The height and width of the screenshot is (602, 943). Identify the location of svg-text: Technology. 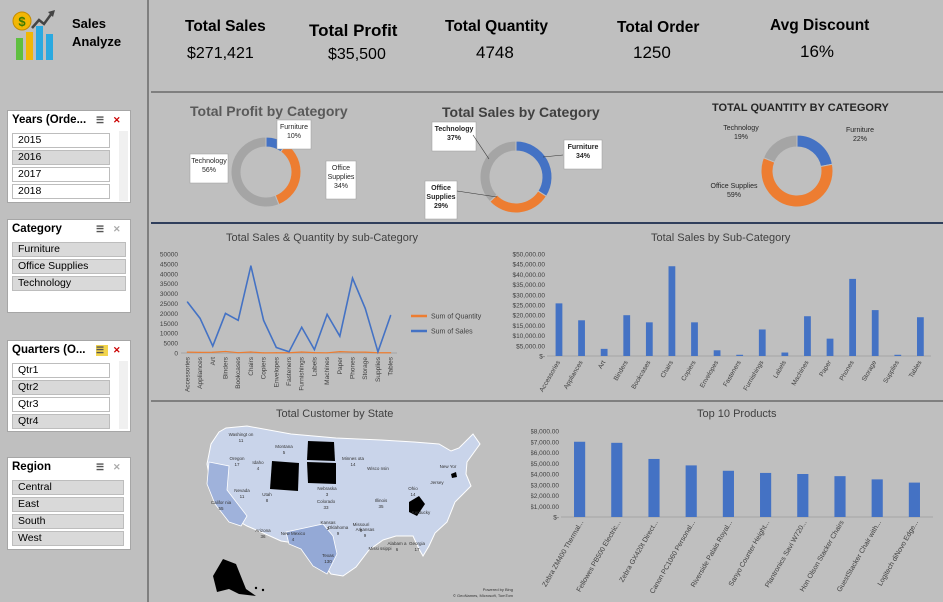
(741, 128).